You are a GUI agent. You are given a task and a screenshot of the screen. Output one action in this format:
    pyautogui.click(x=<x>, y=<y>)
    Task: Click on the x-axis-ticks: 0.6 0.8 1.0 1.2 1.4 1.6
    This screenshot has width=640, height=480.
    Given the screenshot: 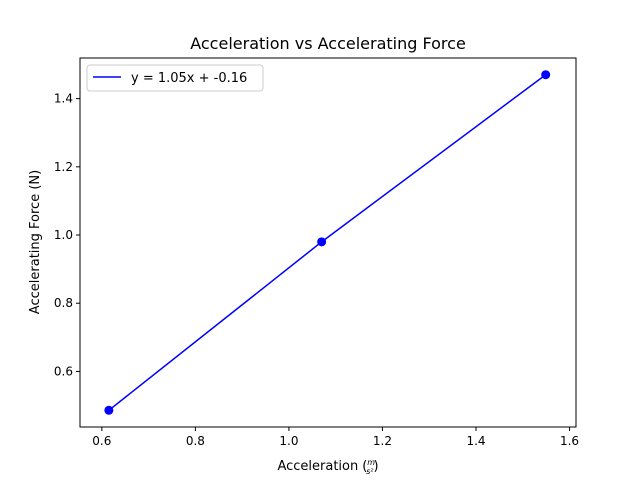 What is the action you would take?
    pyautogui.click(x=335, y=437)
    